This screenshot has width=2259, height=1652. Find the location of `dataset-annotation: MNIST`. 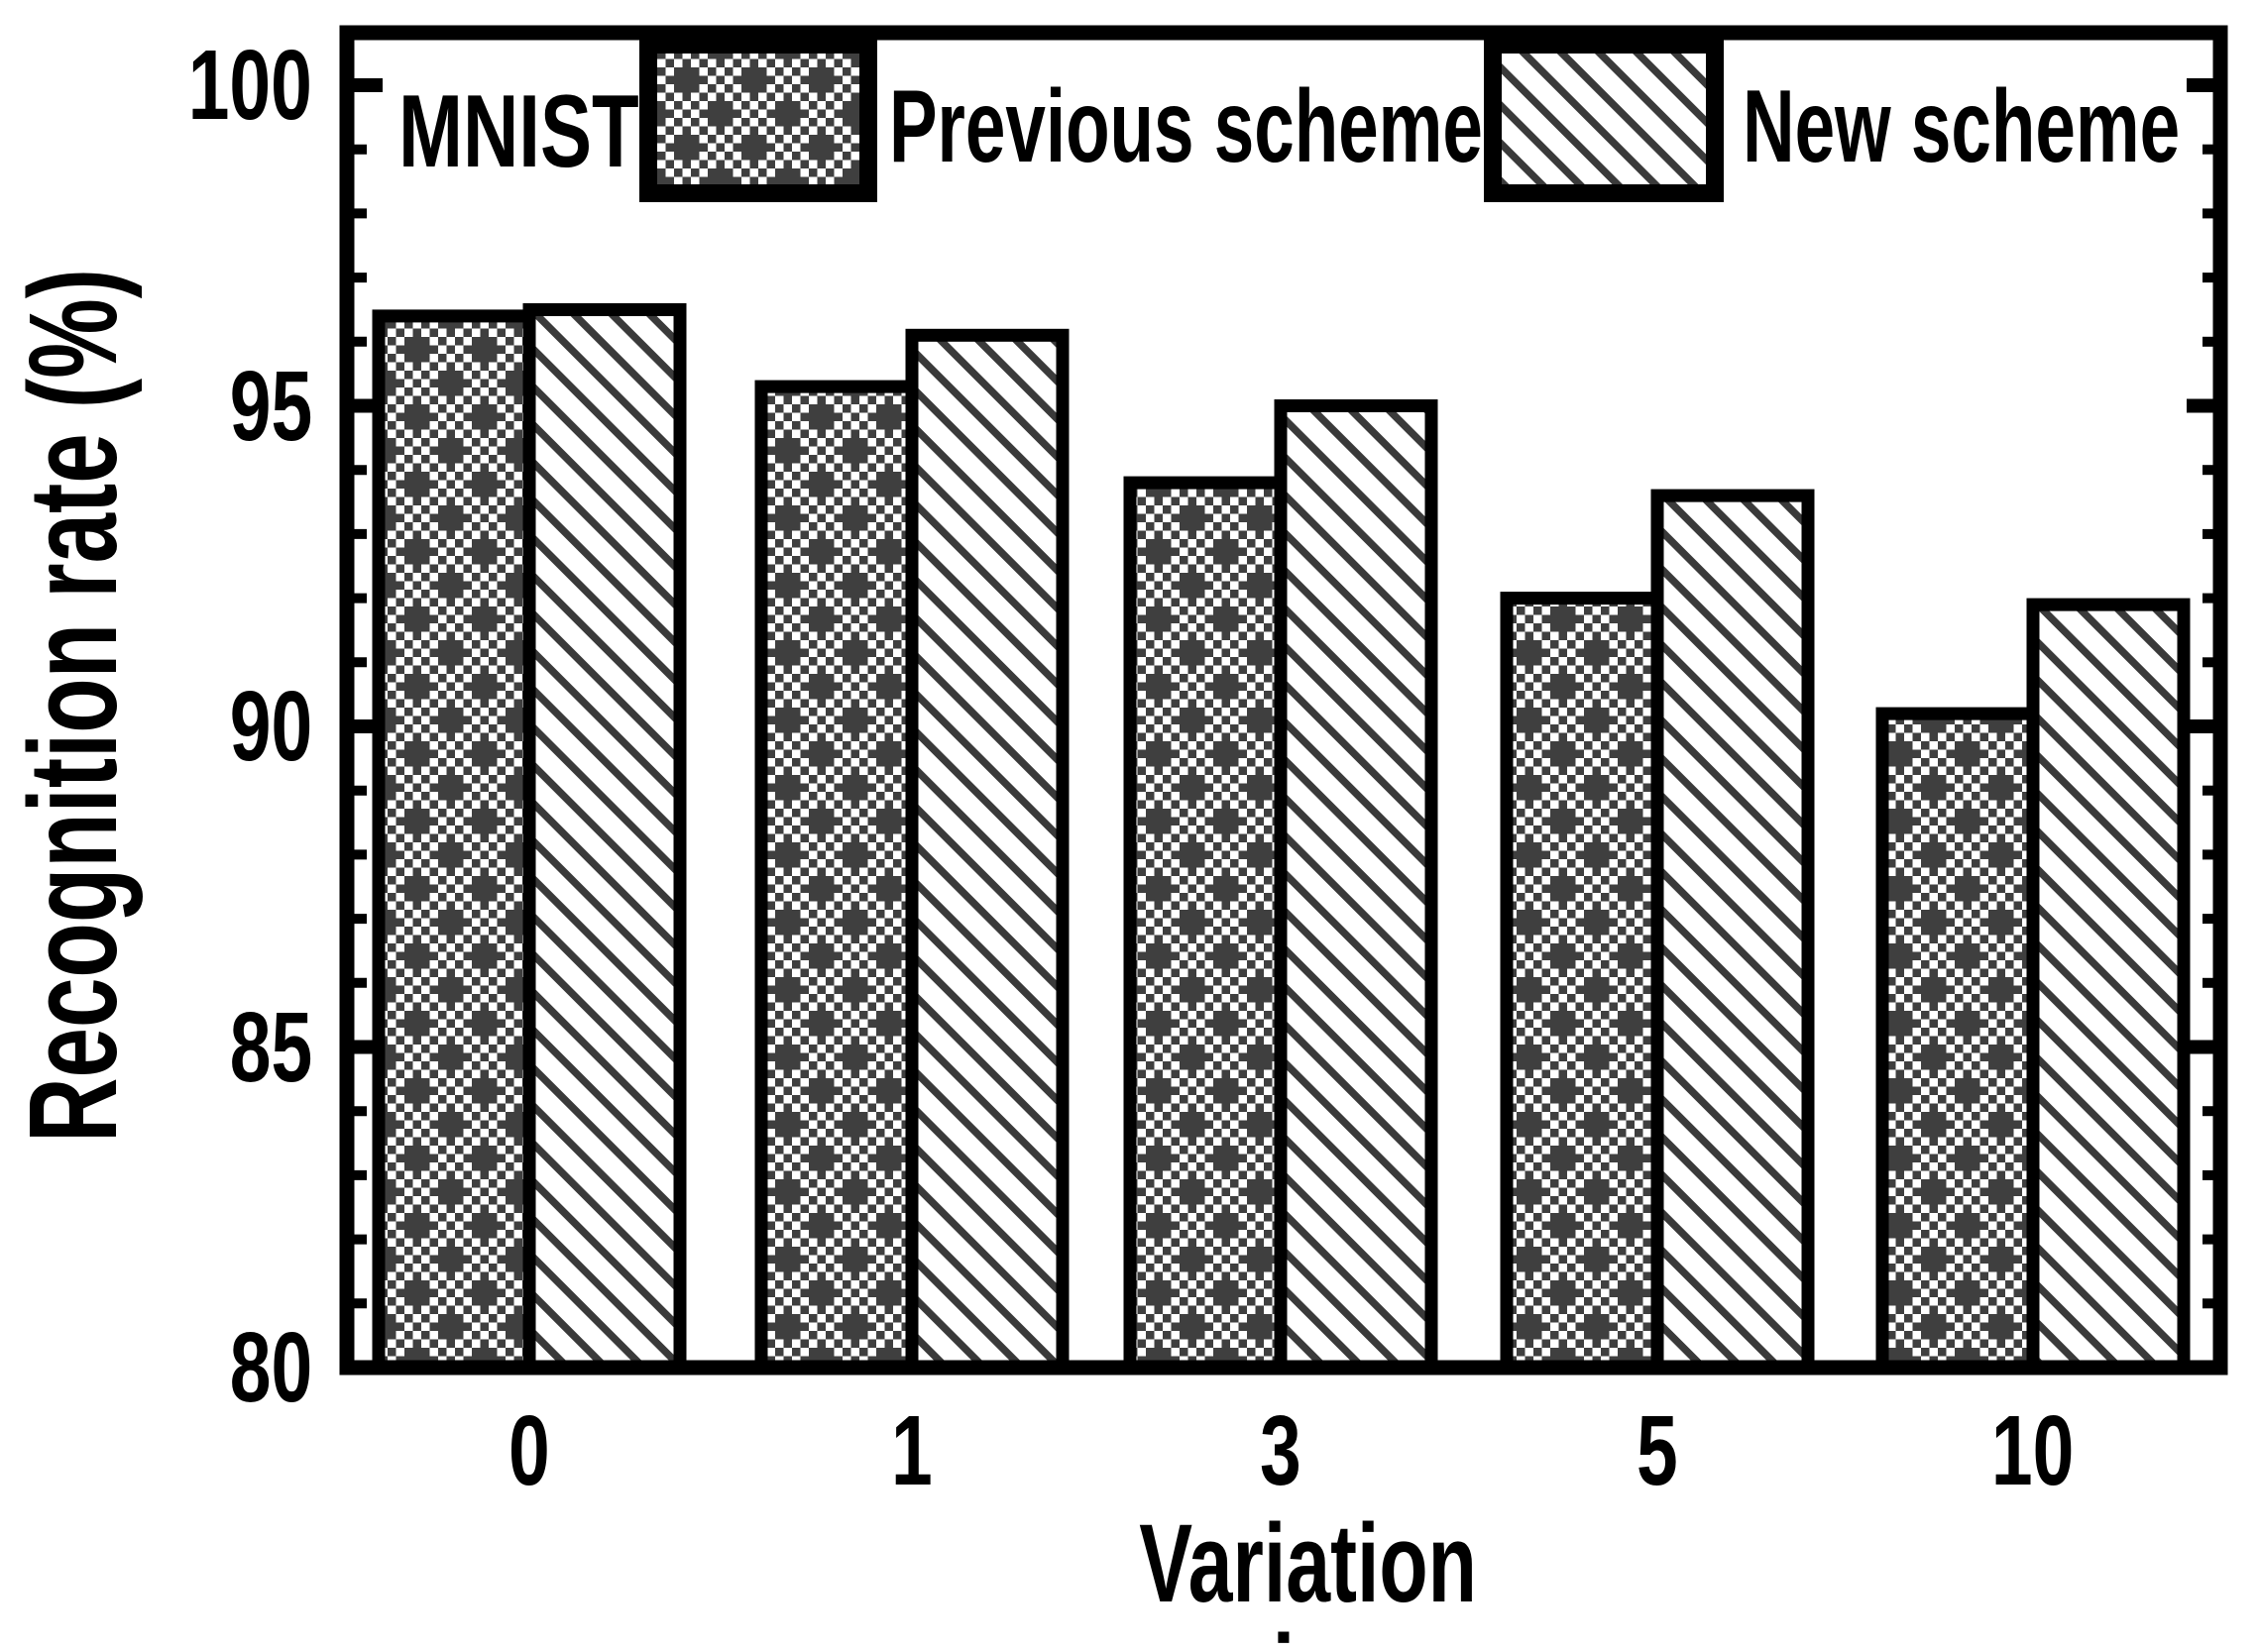

dataset-annotation: MNIST is located at coordinates (559, 131).